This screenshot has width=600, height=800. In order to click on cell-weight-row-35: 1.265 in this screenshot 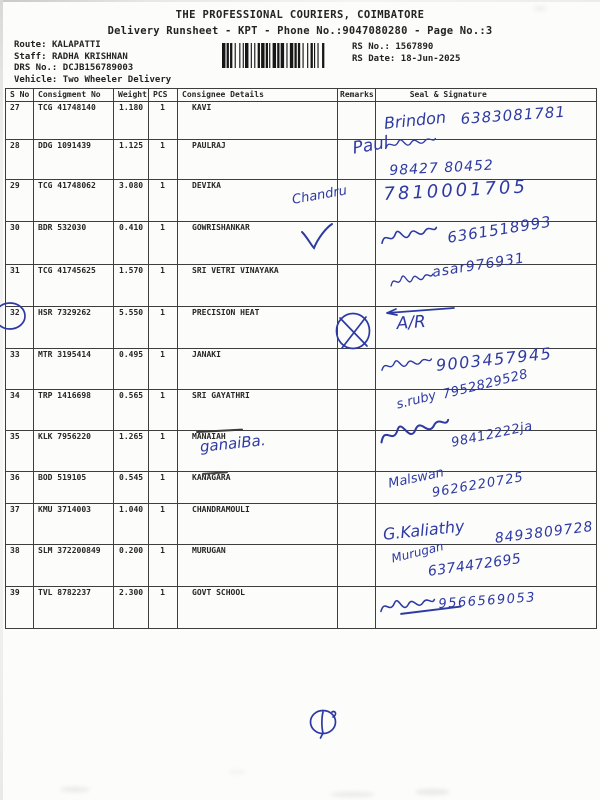, I will do `click(131, 451)`.